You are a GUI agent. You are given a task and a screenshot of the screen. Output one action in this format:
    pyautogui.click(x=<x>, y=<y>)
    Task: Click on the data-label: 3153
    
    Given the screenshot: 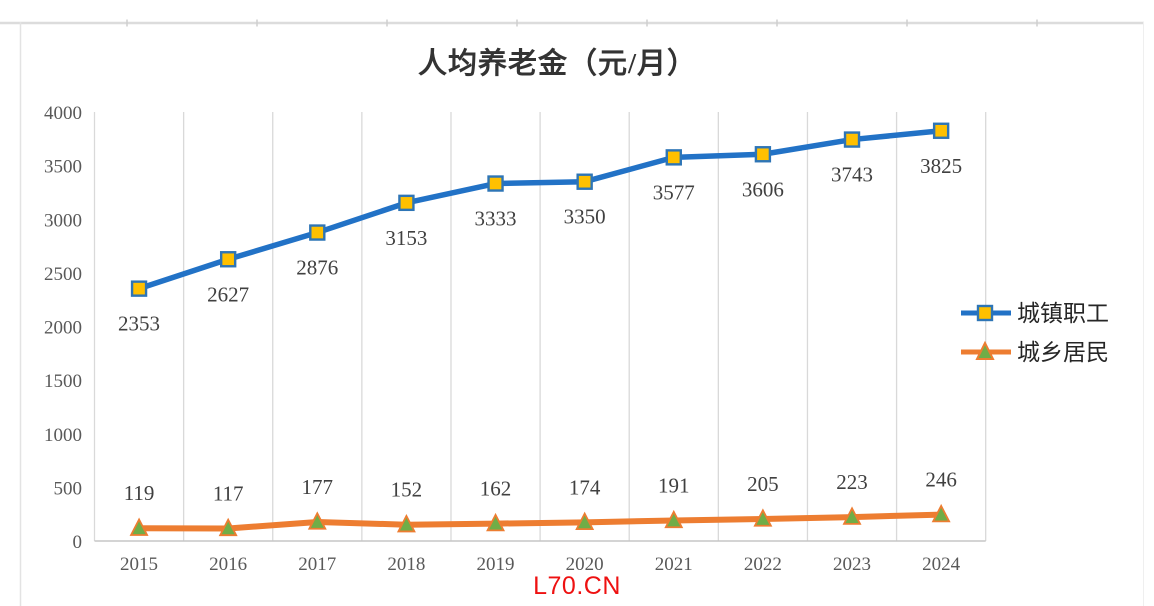 What is the action you would take?
    pyautogui.click(x=406, y=238)
    